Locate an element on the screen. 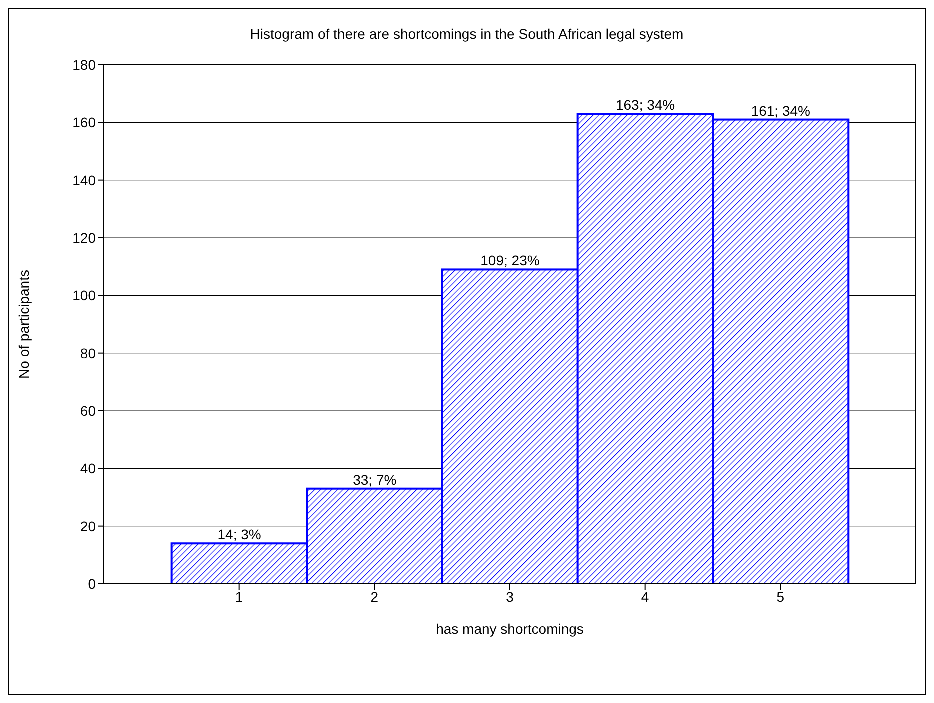  y-tick-label: 160 is located at coordinates (84, 122).